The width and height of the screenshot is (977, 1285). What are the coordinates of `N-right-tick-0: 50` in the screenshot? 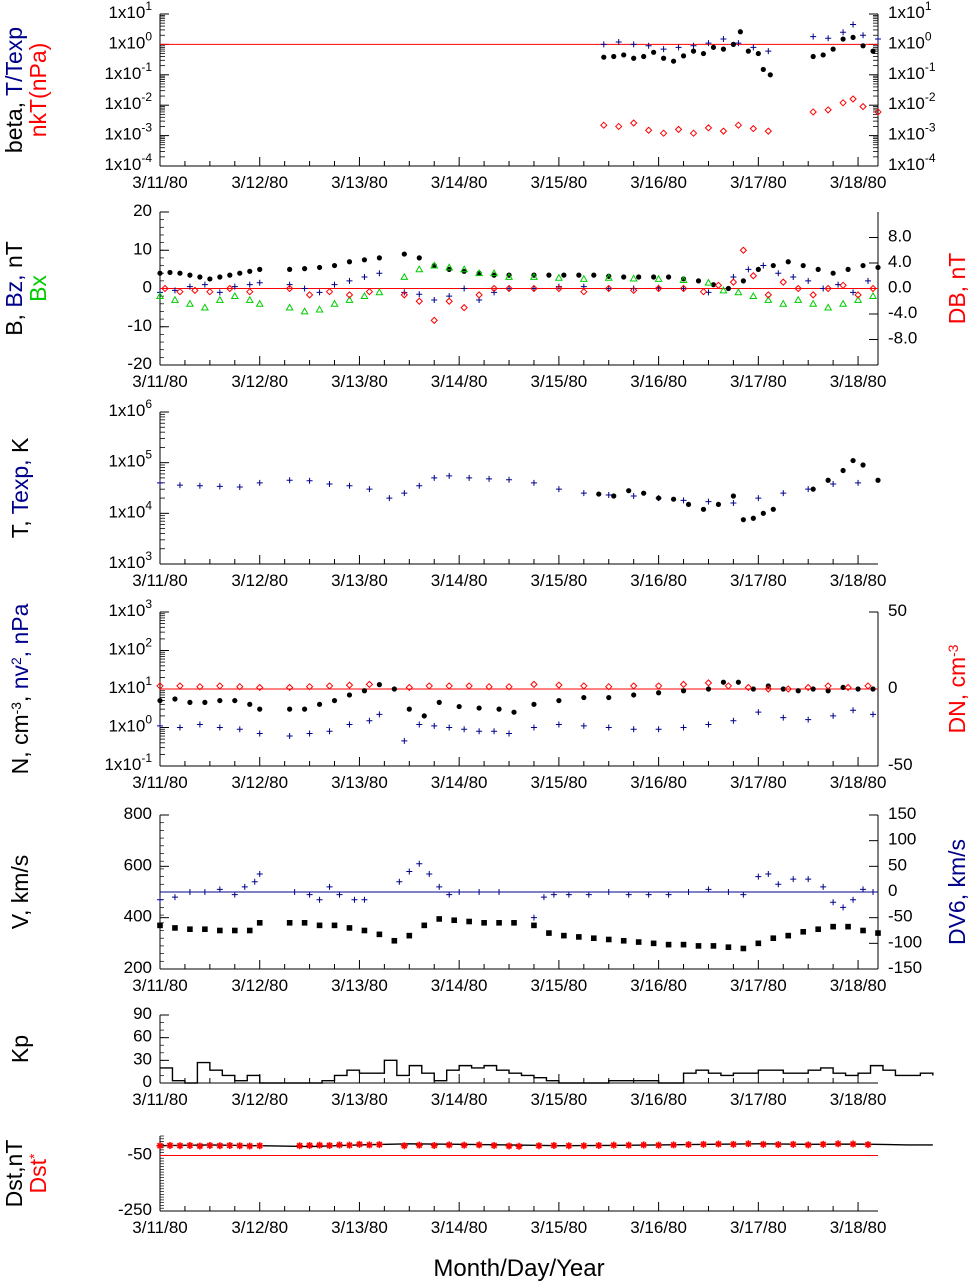 It's located at (897, 610).